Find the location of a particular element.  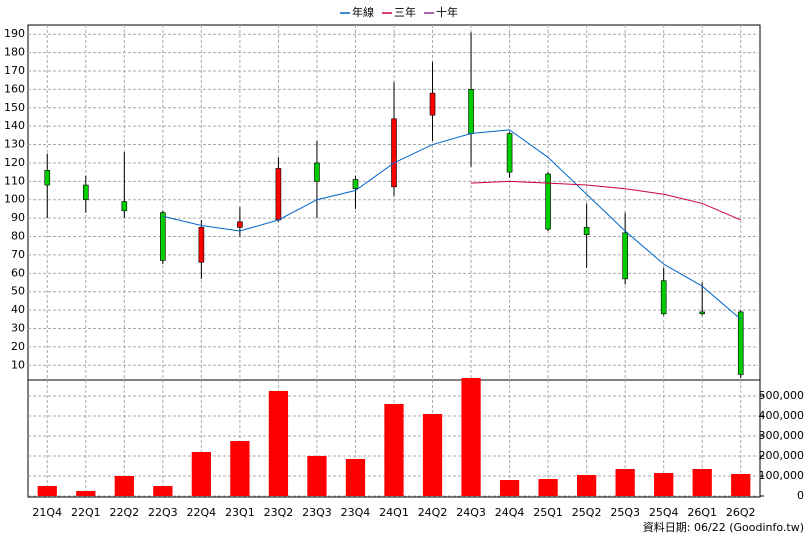

y-tick-label: 20 is located at coordinates (18, 346).